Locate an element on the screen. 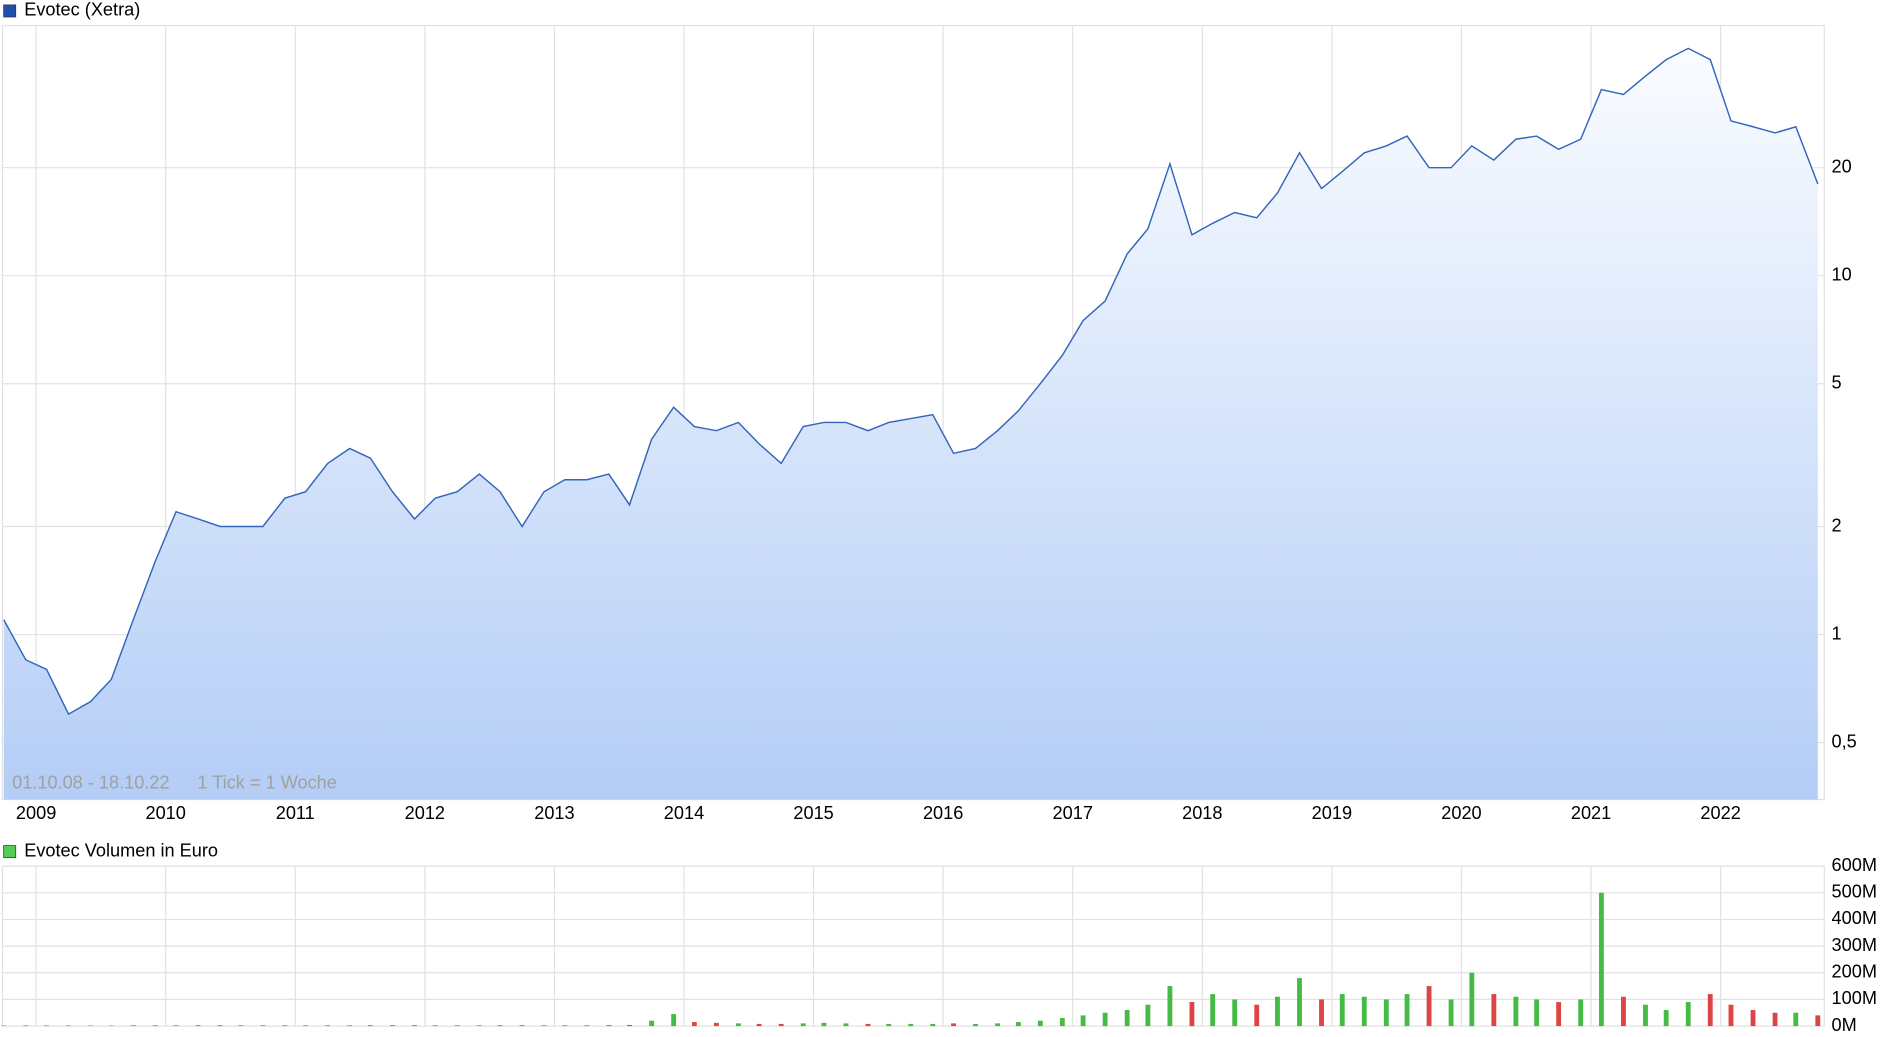 The height and width of the screenshot is (1037, 1880). x-tick-label: 2020 is located at coordinates (1461, 813).